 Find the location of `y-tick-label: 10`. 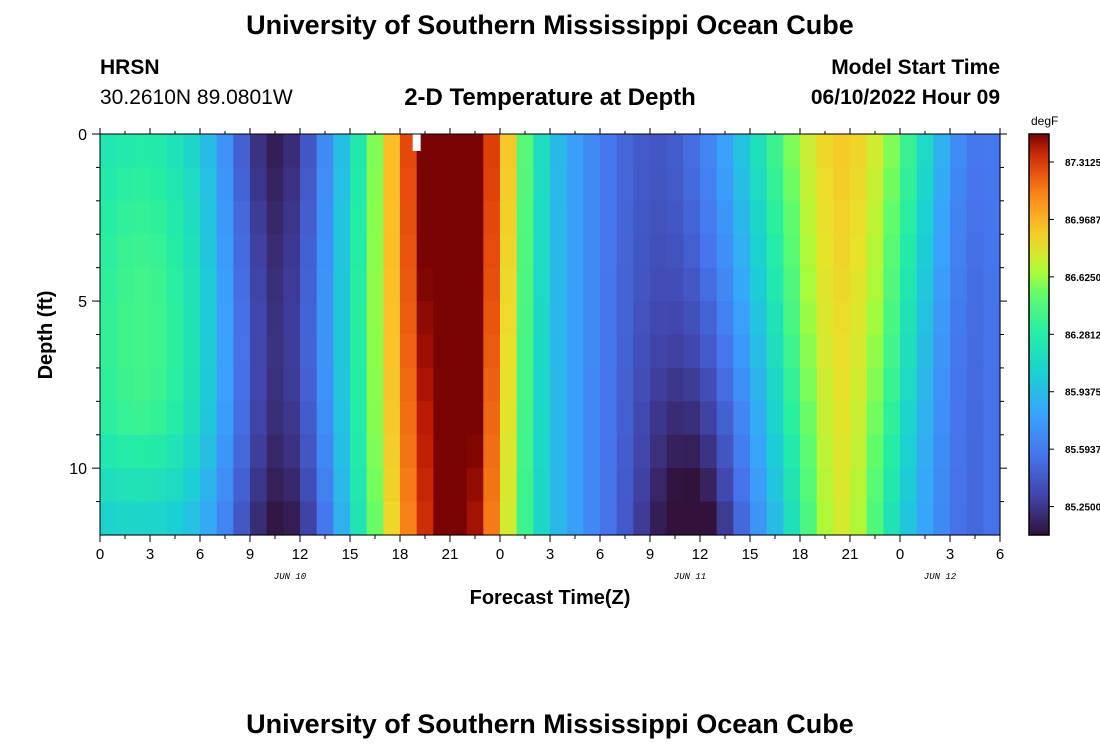

y-tick-label: 10 is located at coordinates (78, 469).